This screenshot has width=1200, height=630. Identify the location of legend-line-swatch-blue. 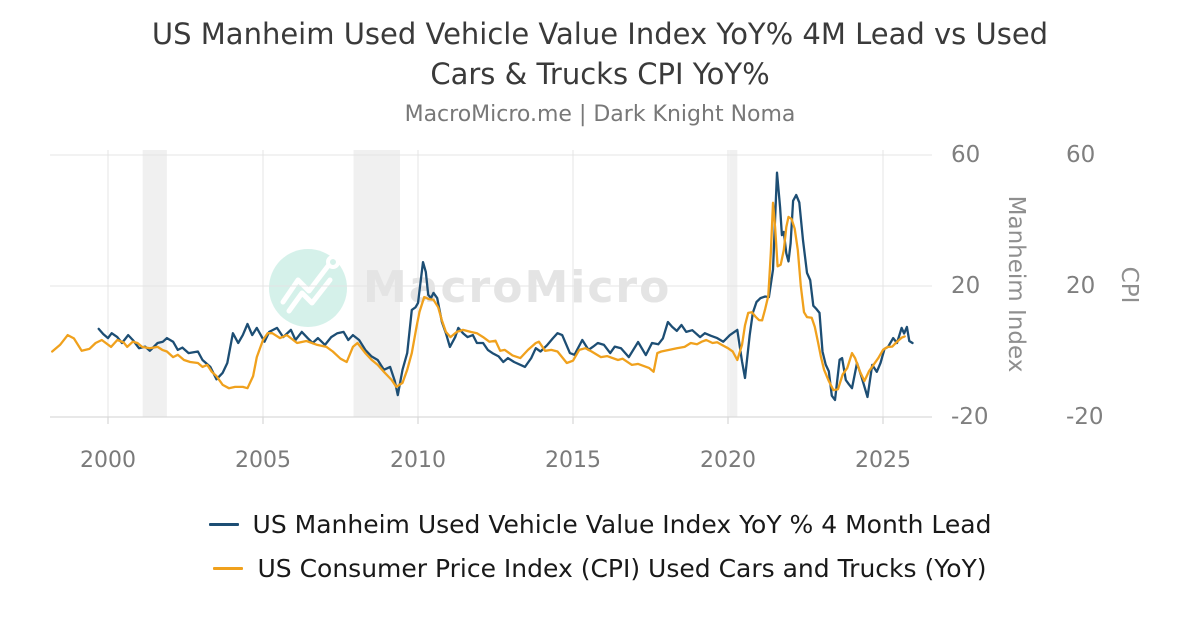
(223, 524).